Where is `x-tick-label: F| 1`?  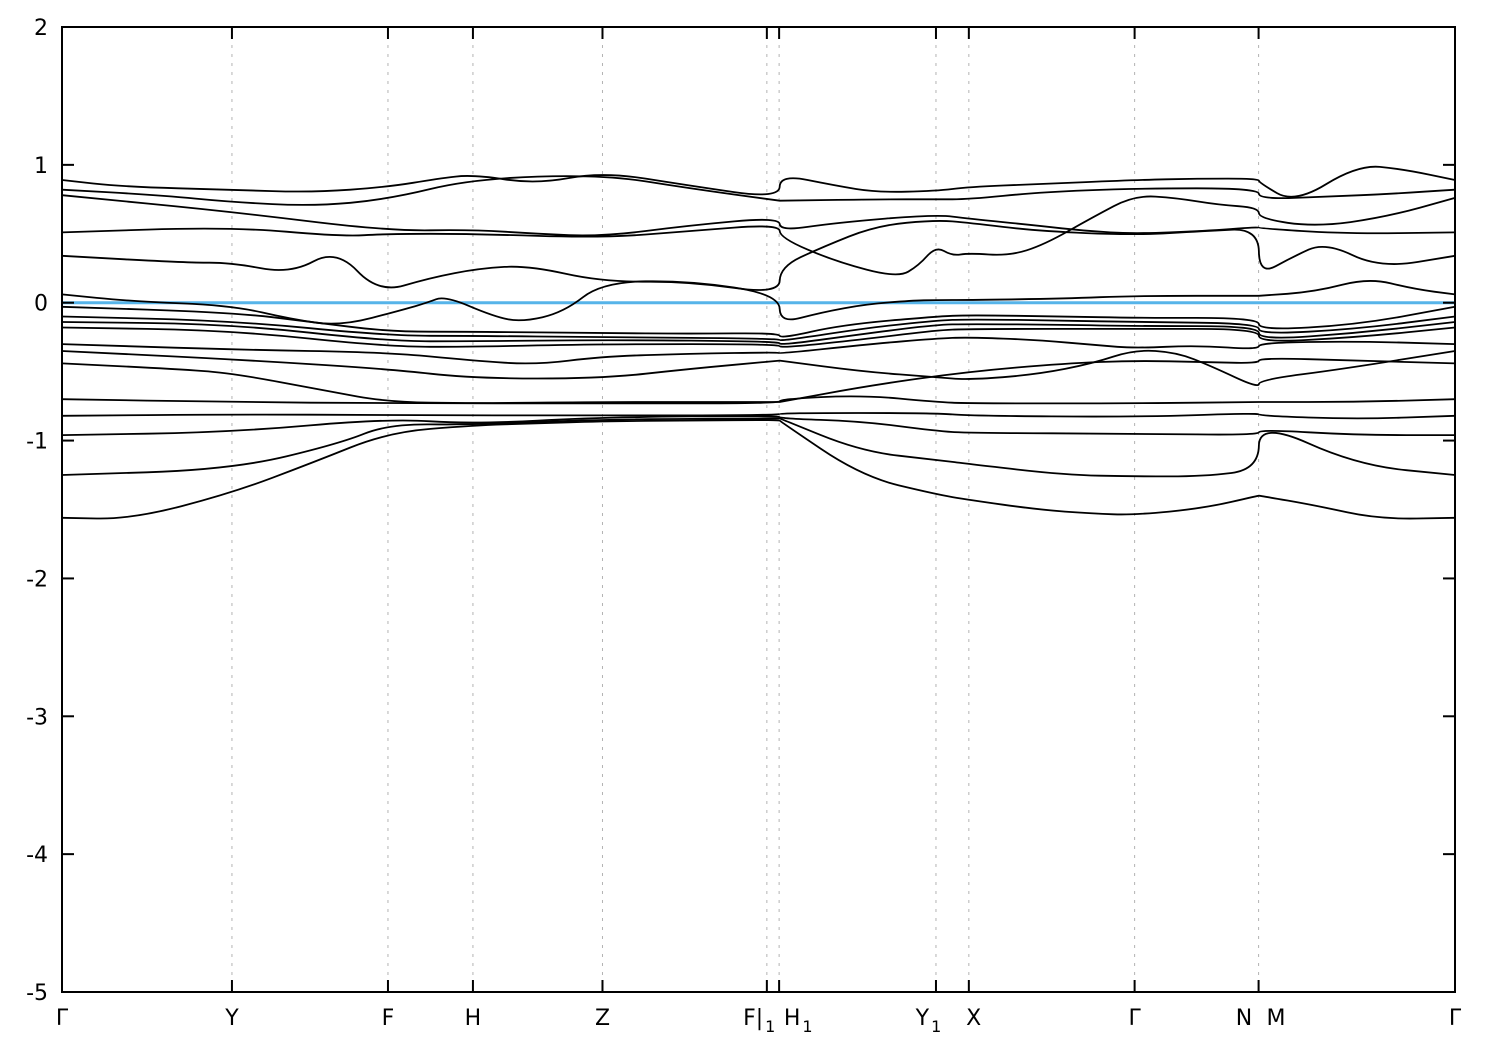 x-tick-label: F| 1 is located at coordinates (759, 1021).